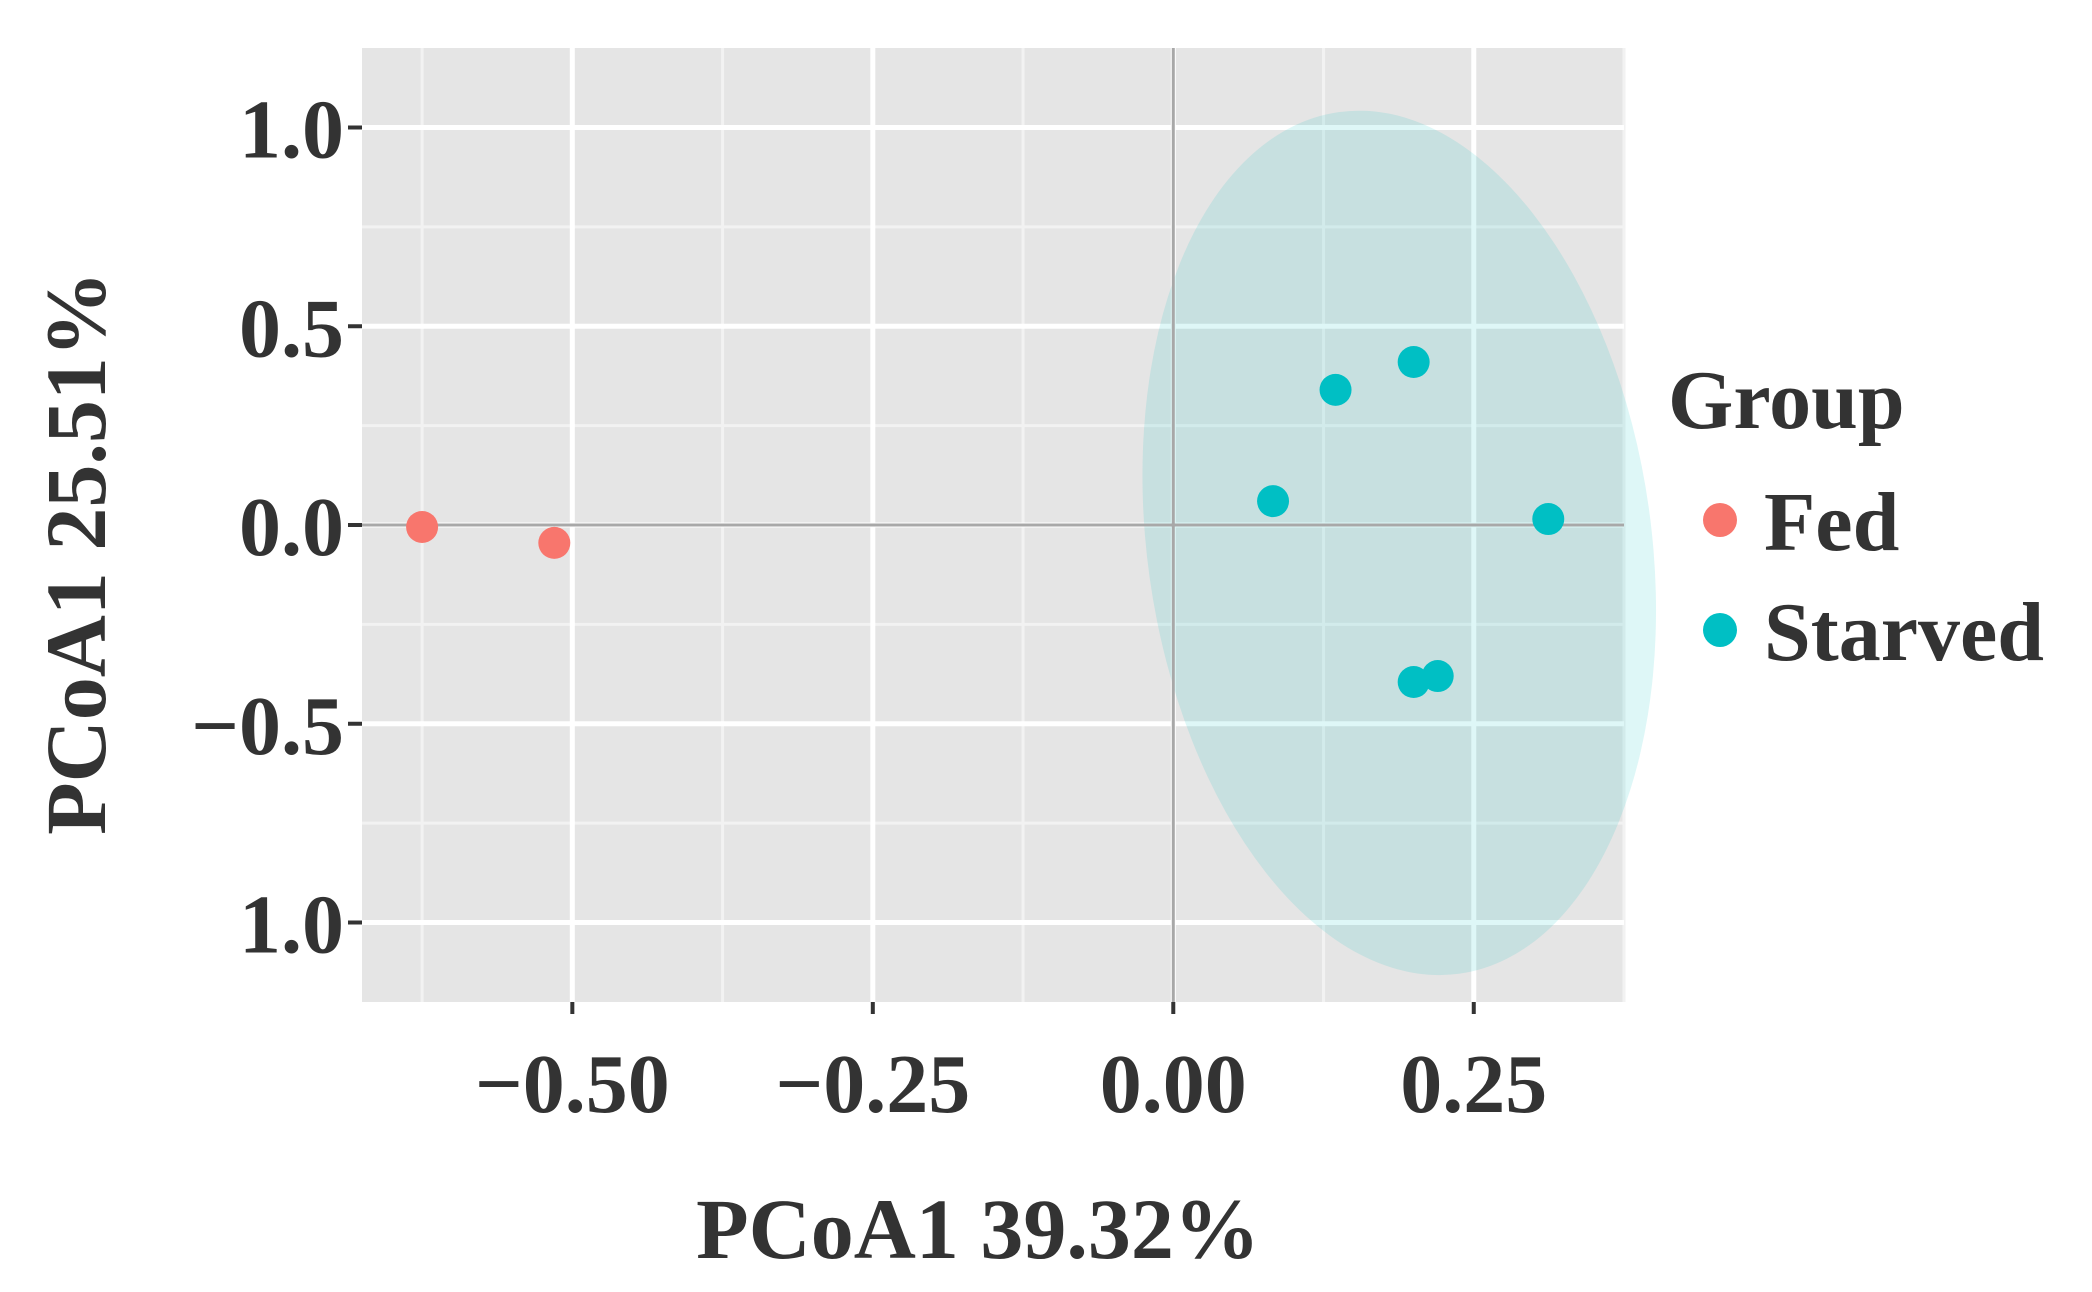  What do you see at coordinates (1173, 1084) in the screenshot?
I see `x-tick-label: 0.00` at bounding box center [1173, 1084].